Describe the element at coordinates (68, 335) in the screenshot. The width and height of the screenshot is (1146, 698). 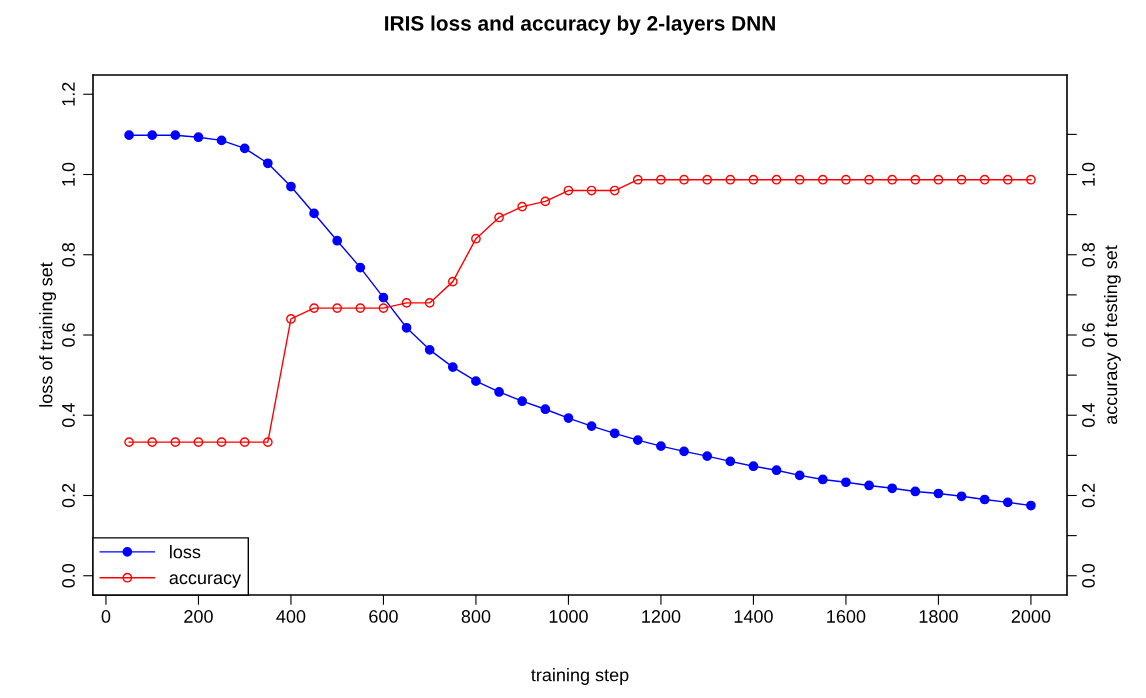
I see `y-tick-label: 0.6` at that location.